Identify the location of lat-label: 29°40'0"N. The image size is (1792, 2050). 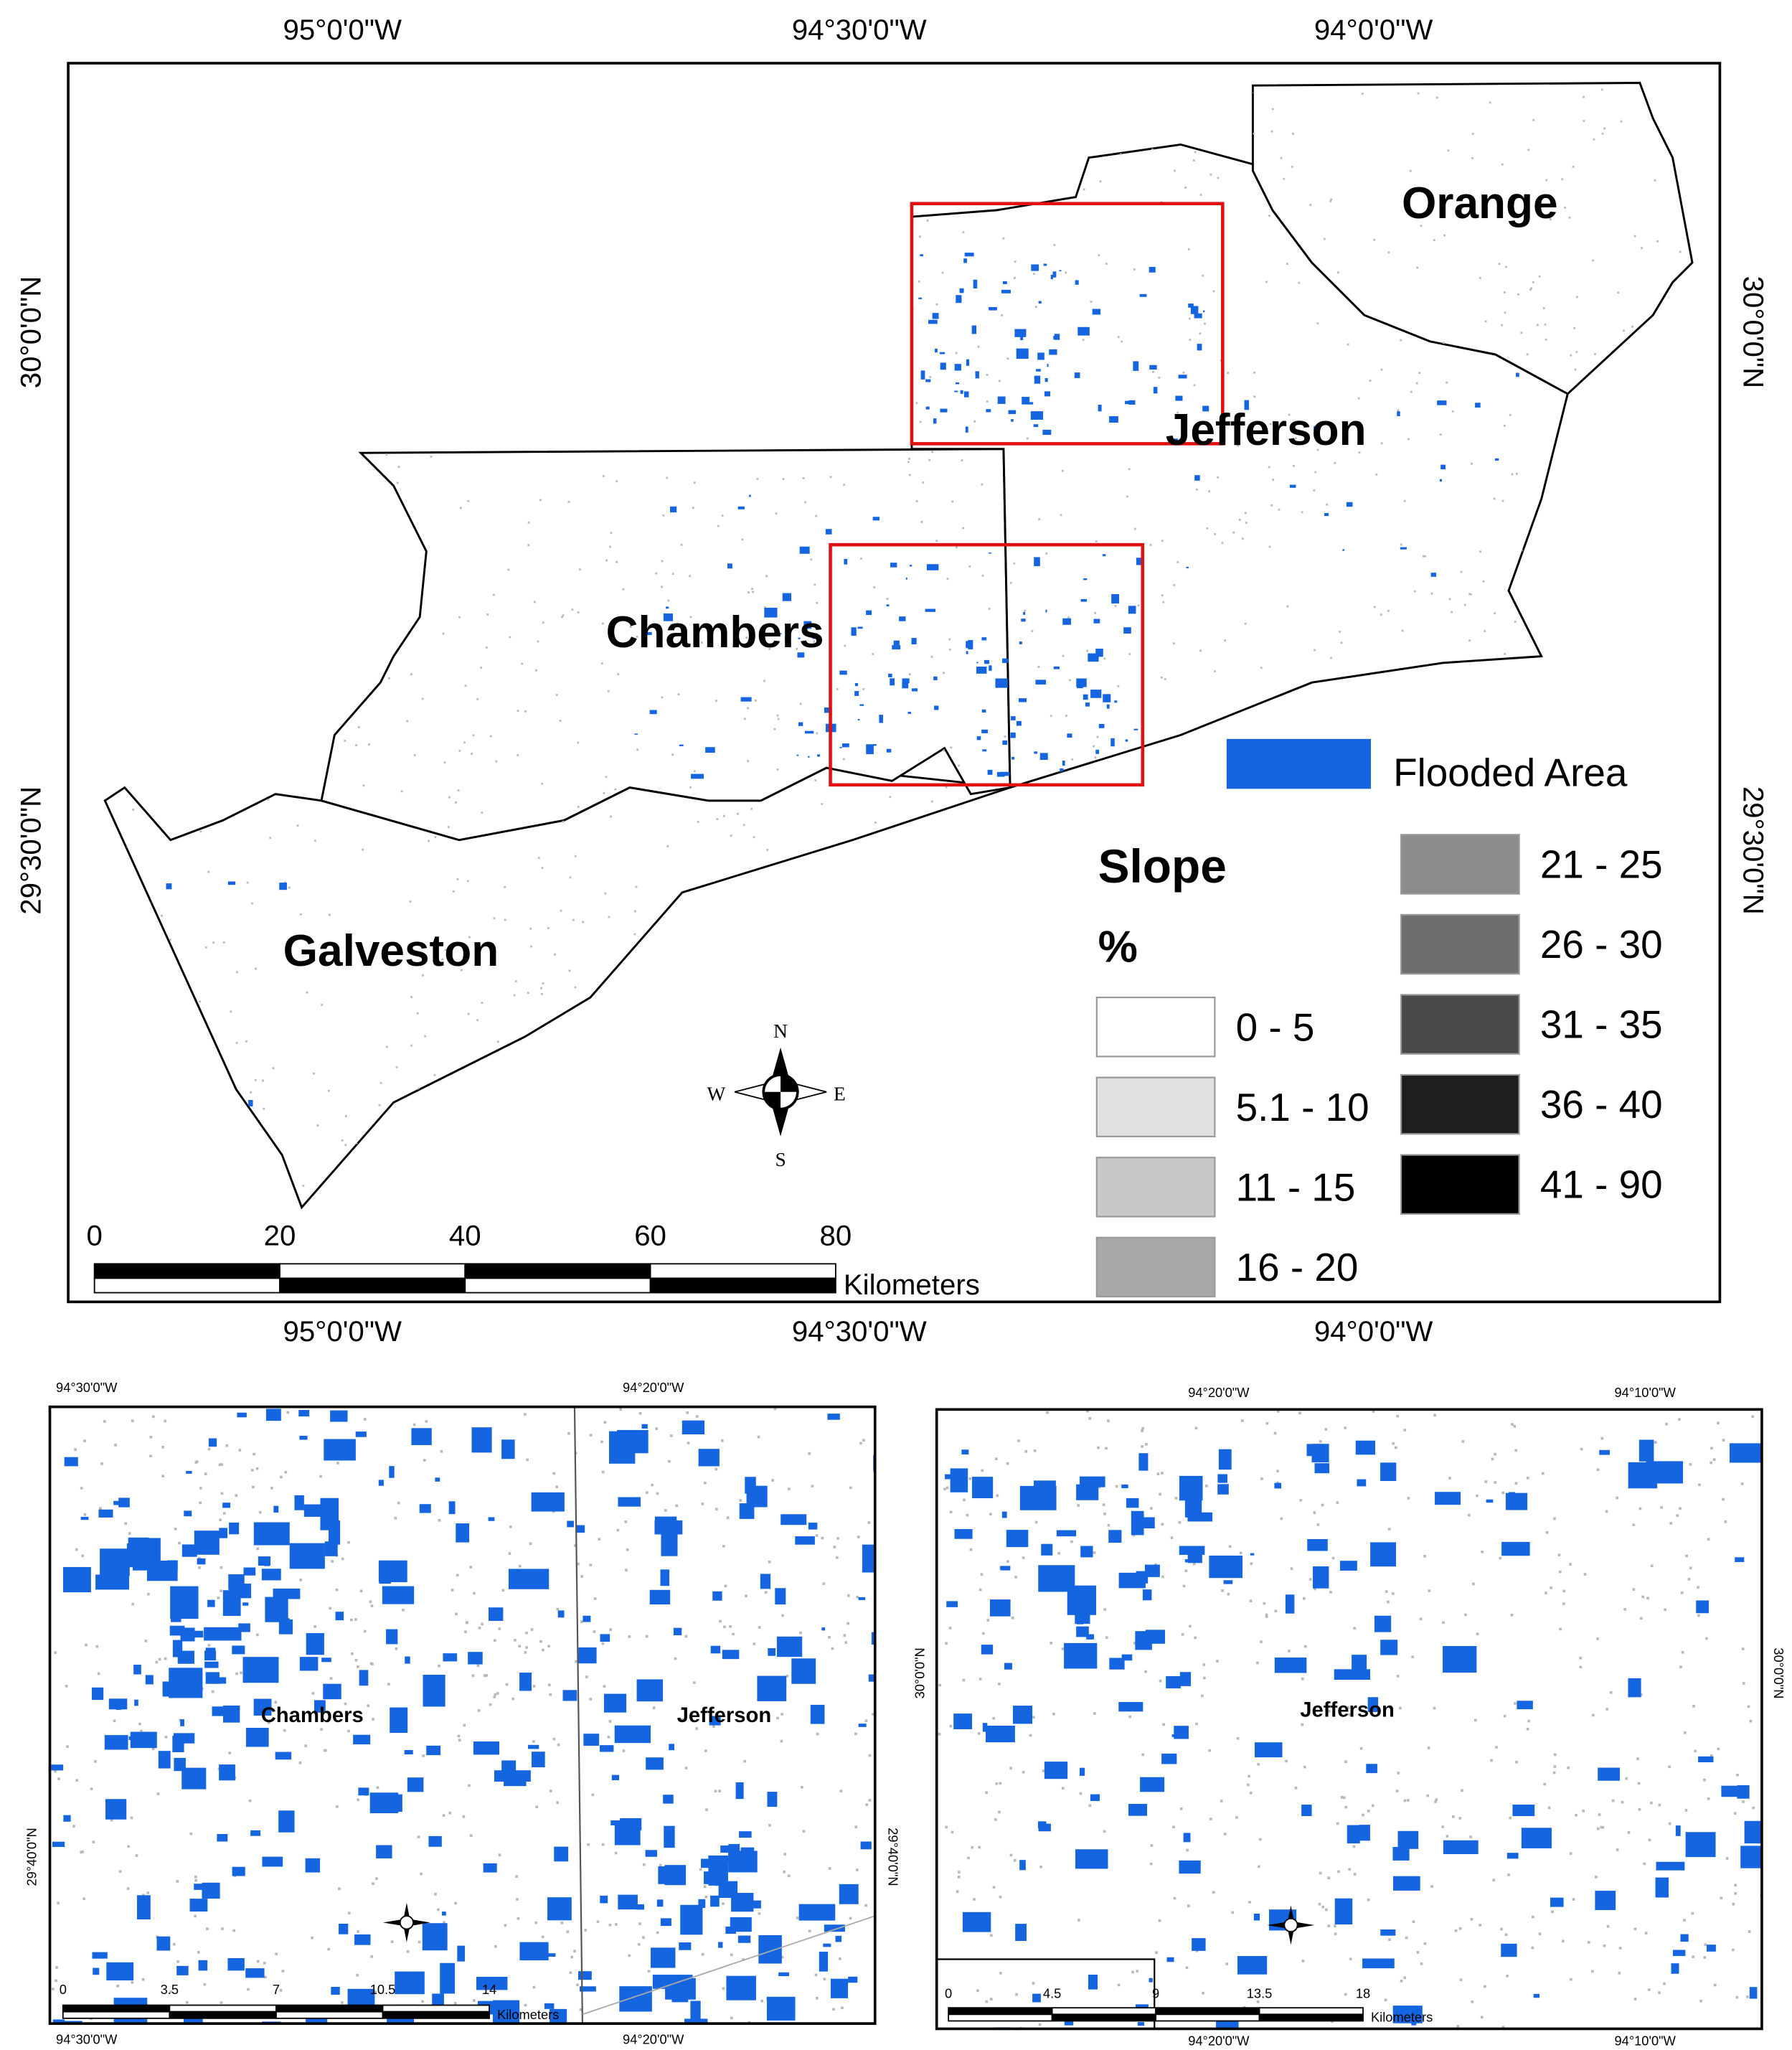
(31, 1857).